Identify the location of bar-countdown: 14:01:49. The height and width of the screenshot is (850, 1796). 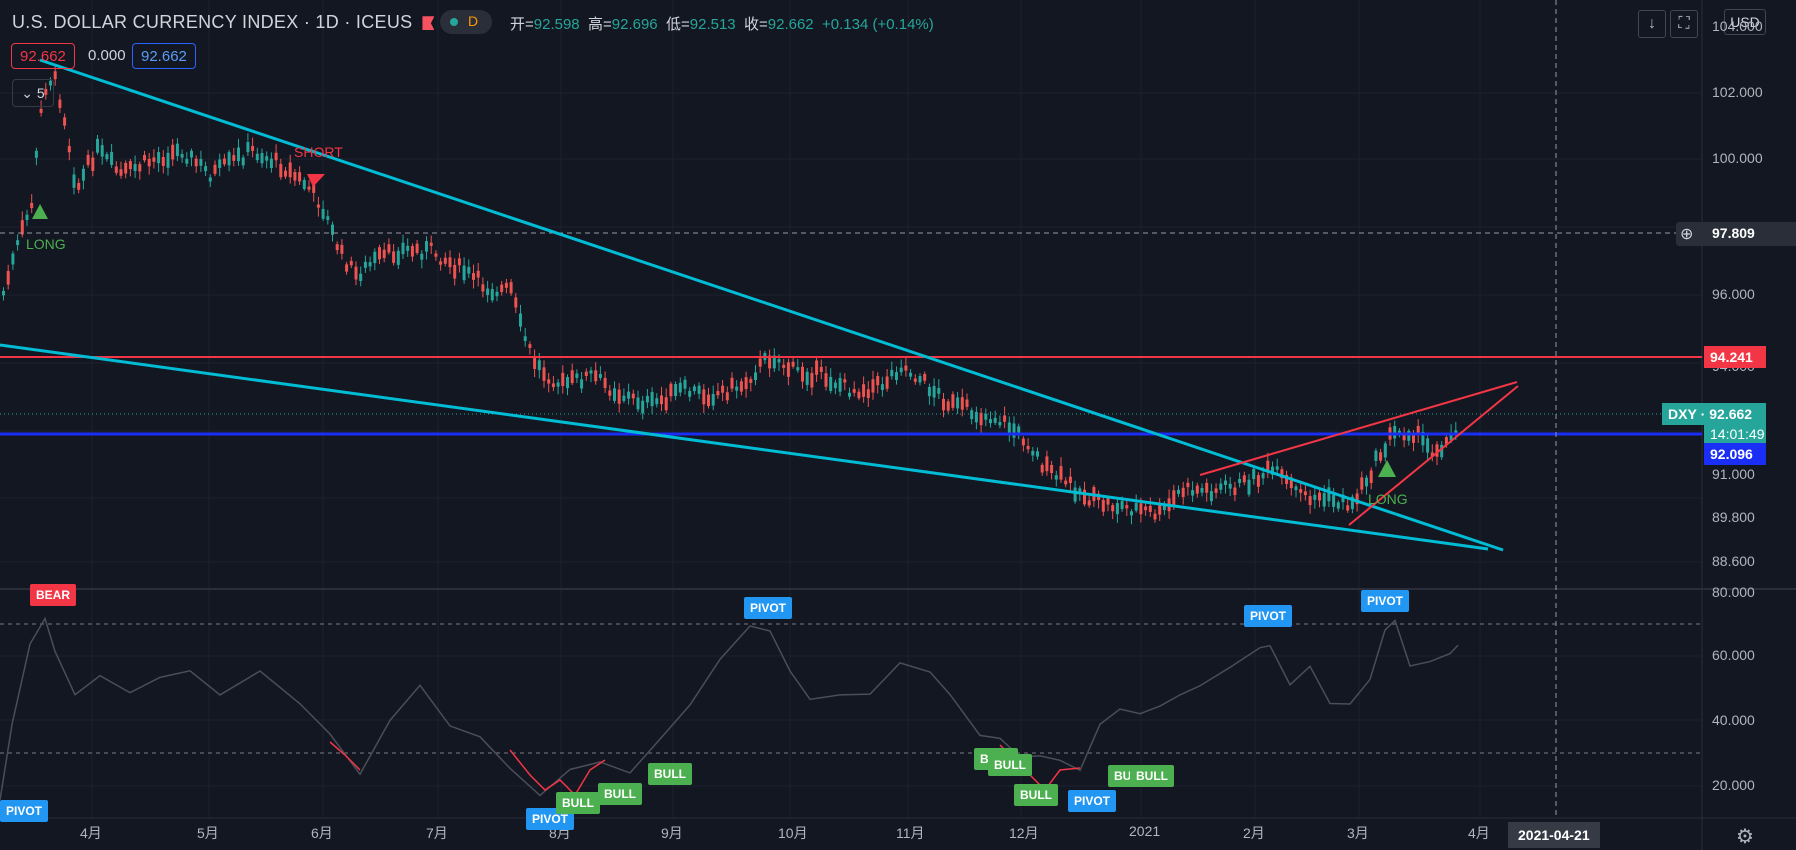
(1735, 434).